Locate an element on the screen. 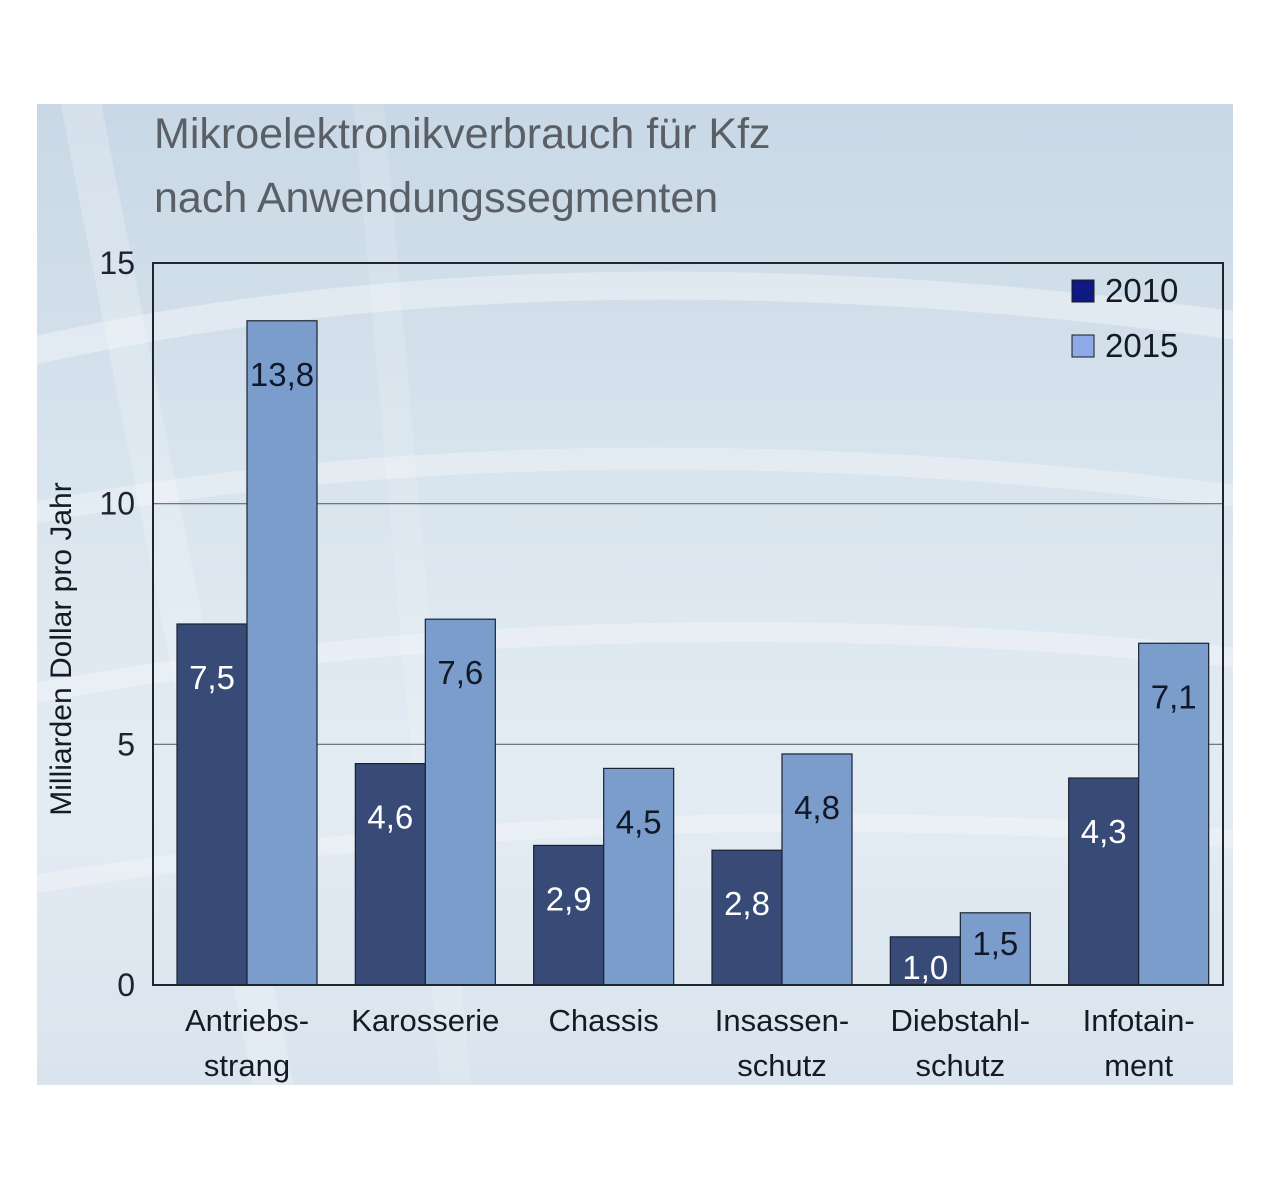 This screenshot has width=1280, height=1189. value-label-2015-3: 4,8 is located at coordinates (817, 807).